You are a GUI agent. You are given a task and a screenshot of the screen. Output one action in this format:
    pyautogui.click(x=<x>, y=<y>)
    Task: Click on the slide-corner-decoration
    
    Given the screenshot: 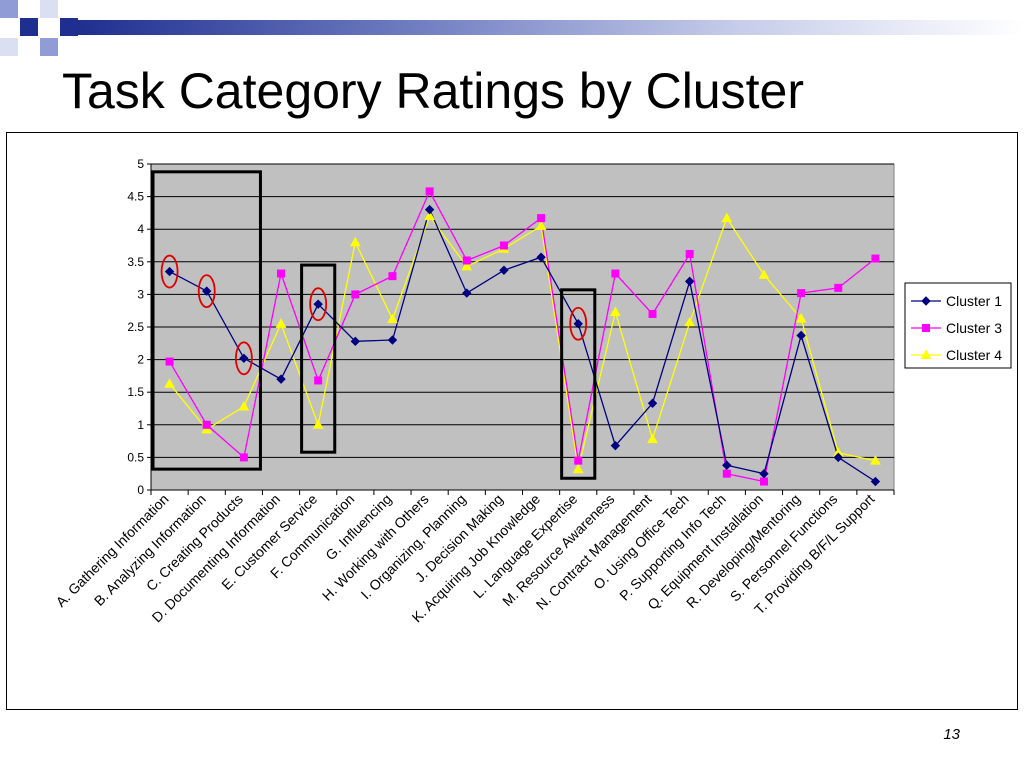 What is the action you would take?
    pyautogui.click(x=512, y=28)
    